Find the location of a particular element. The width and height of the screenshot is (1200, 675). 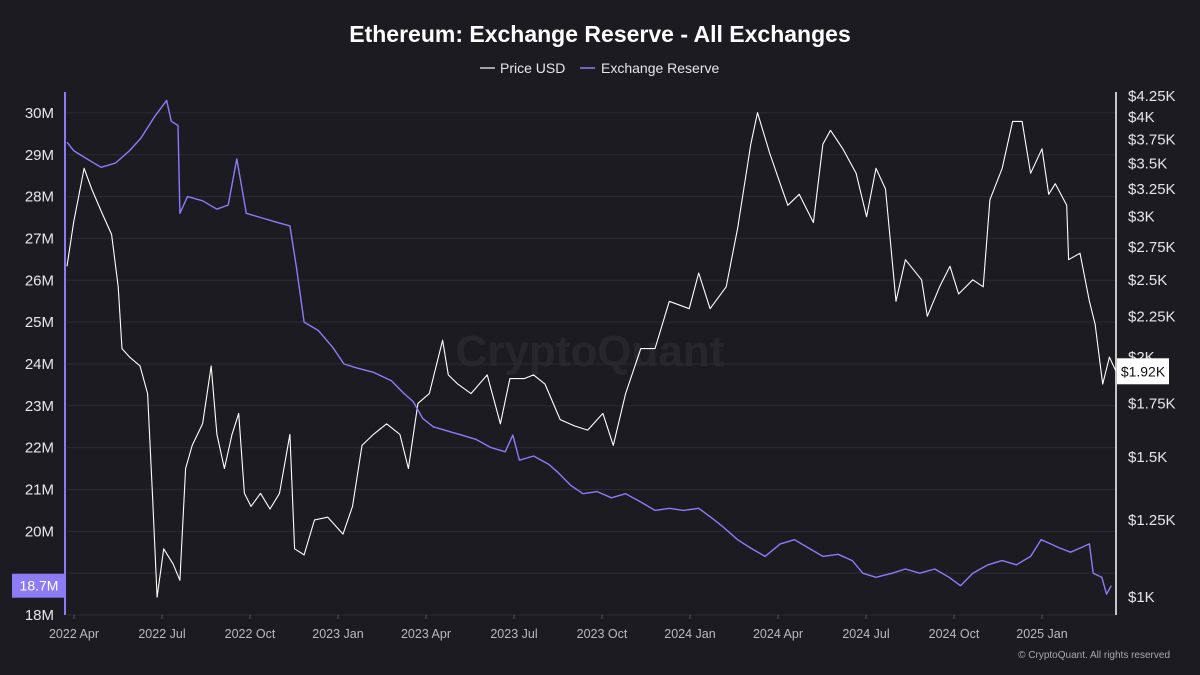

x-tick-label: 2023 Oct is located at coordinates (602, 634).